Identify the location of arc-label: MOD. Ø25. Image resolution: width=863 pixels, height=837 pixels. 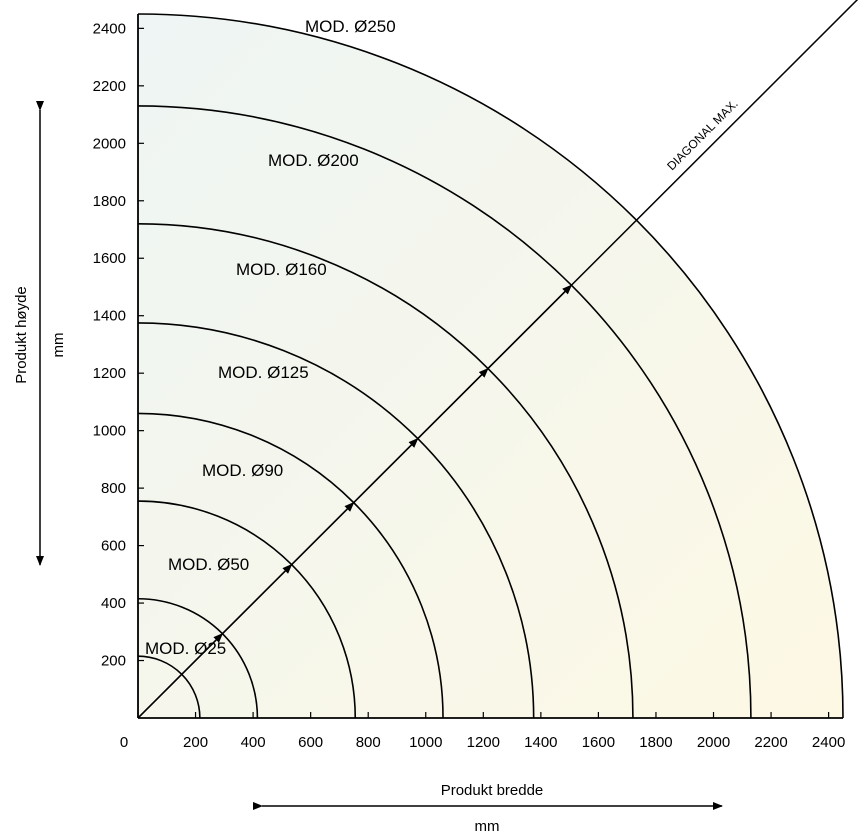
(185, 648).